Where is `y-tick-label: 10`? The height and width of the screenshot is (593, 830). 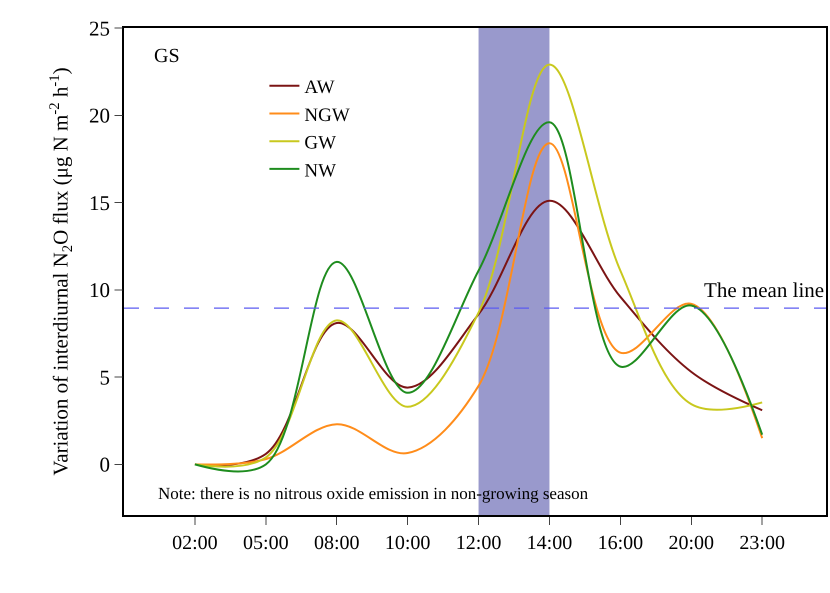 y-tick-label: 10 is located at coordinates (99, 290).